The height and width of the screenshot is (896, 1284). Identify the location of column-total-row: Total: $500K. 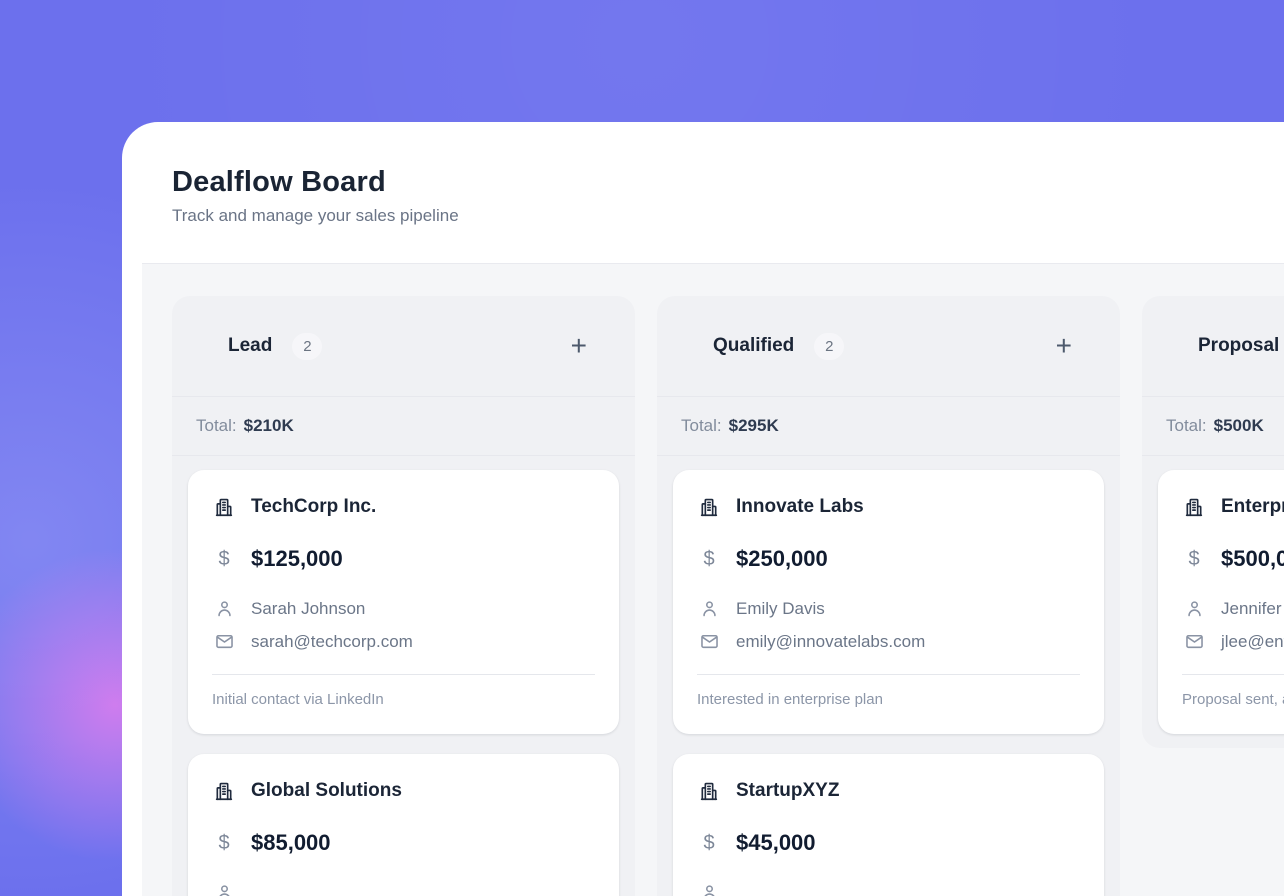
(1213, 426).